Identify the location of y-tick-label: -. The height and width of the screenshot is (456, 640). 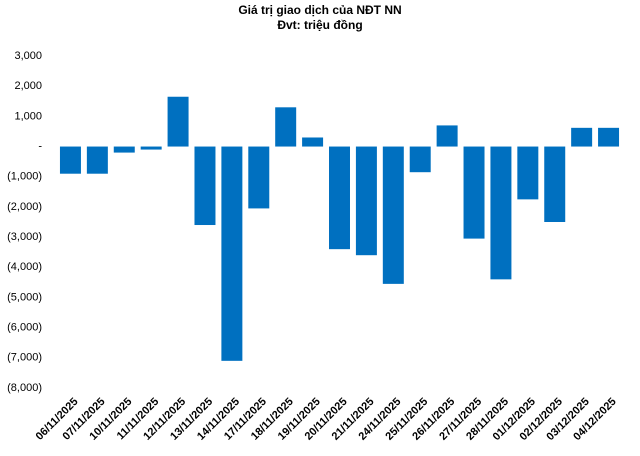
(40, 146).